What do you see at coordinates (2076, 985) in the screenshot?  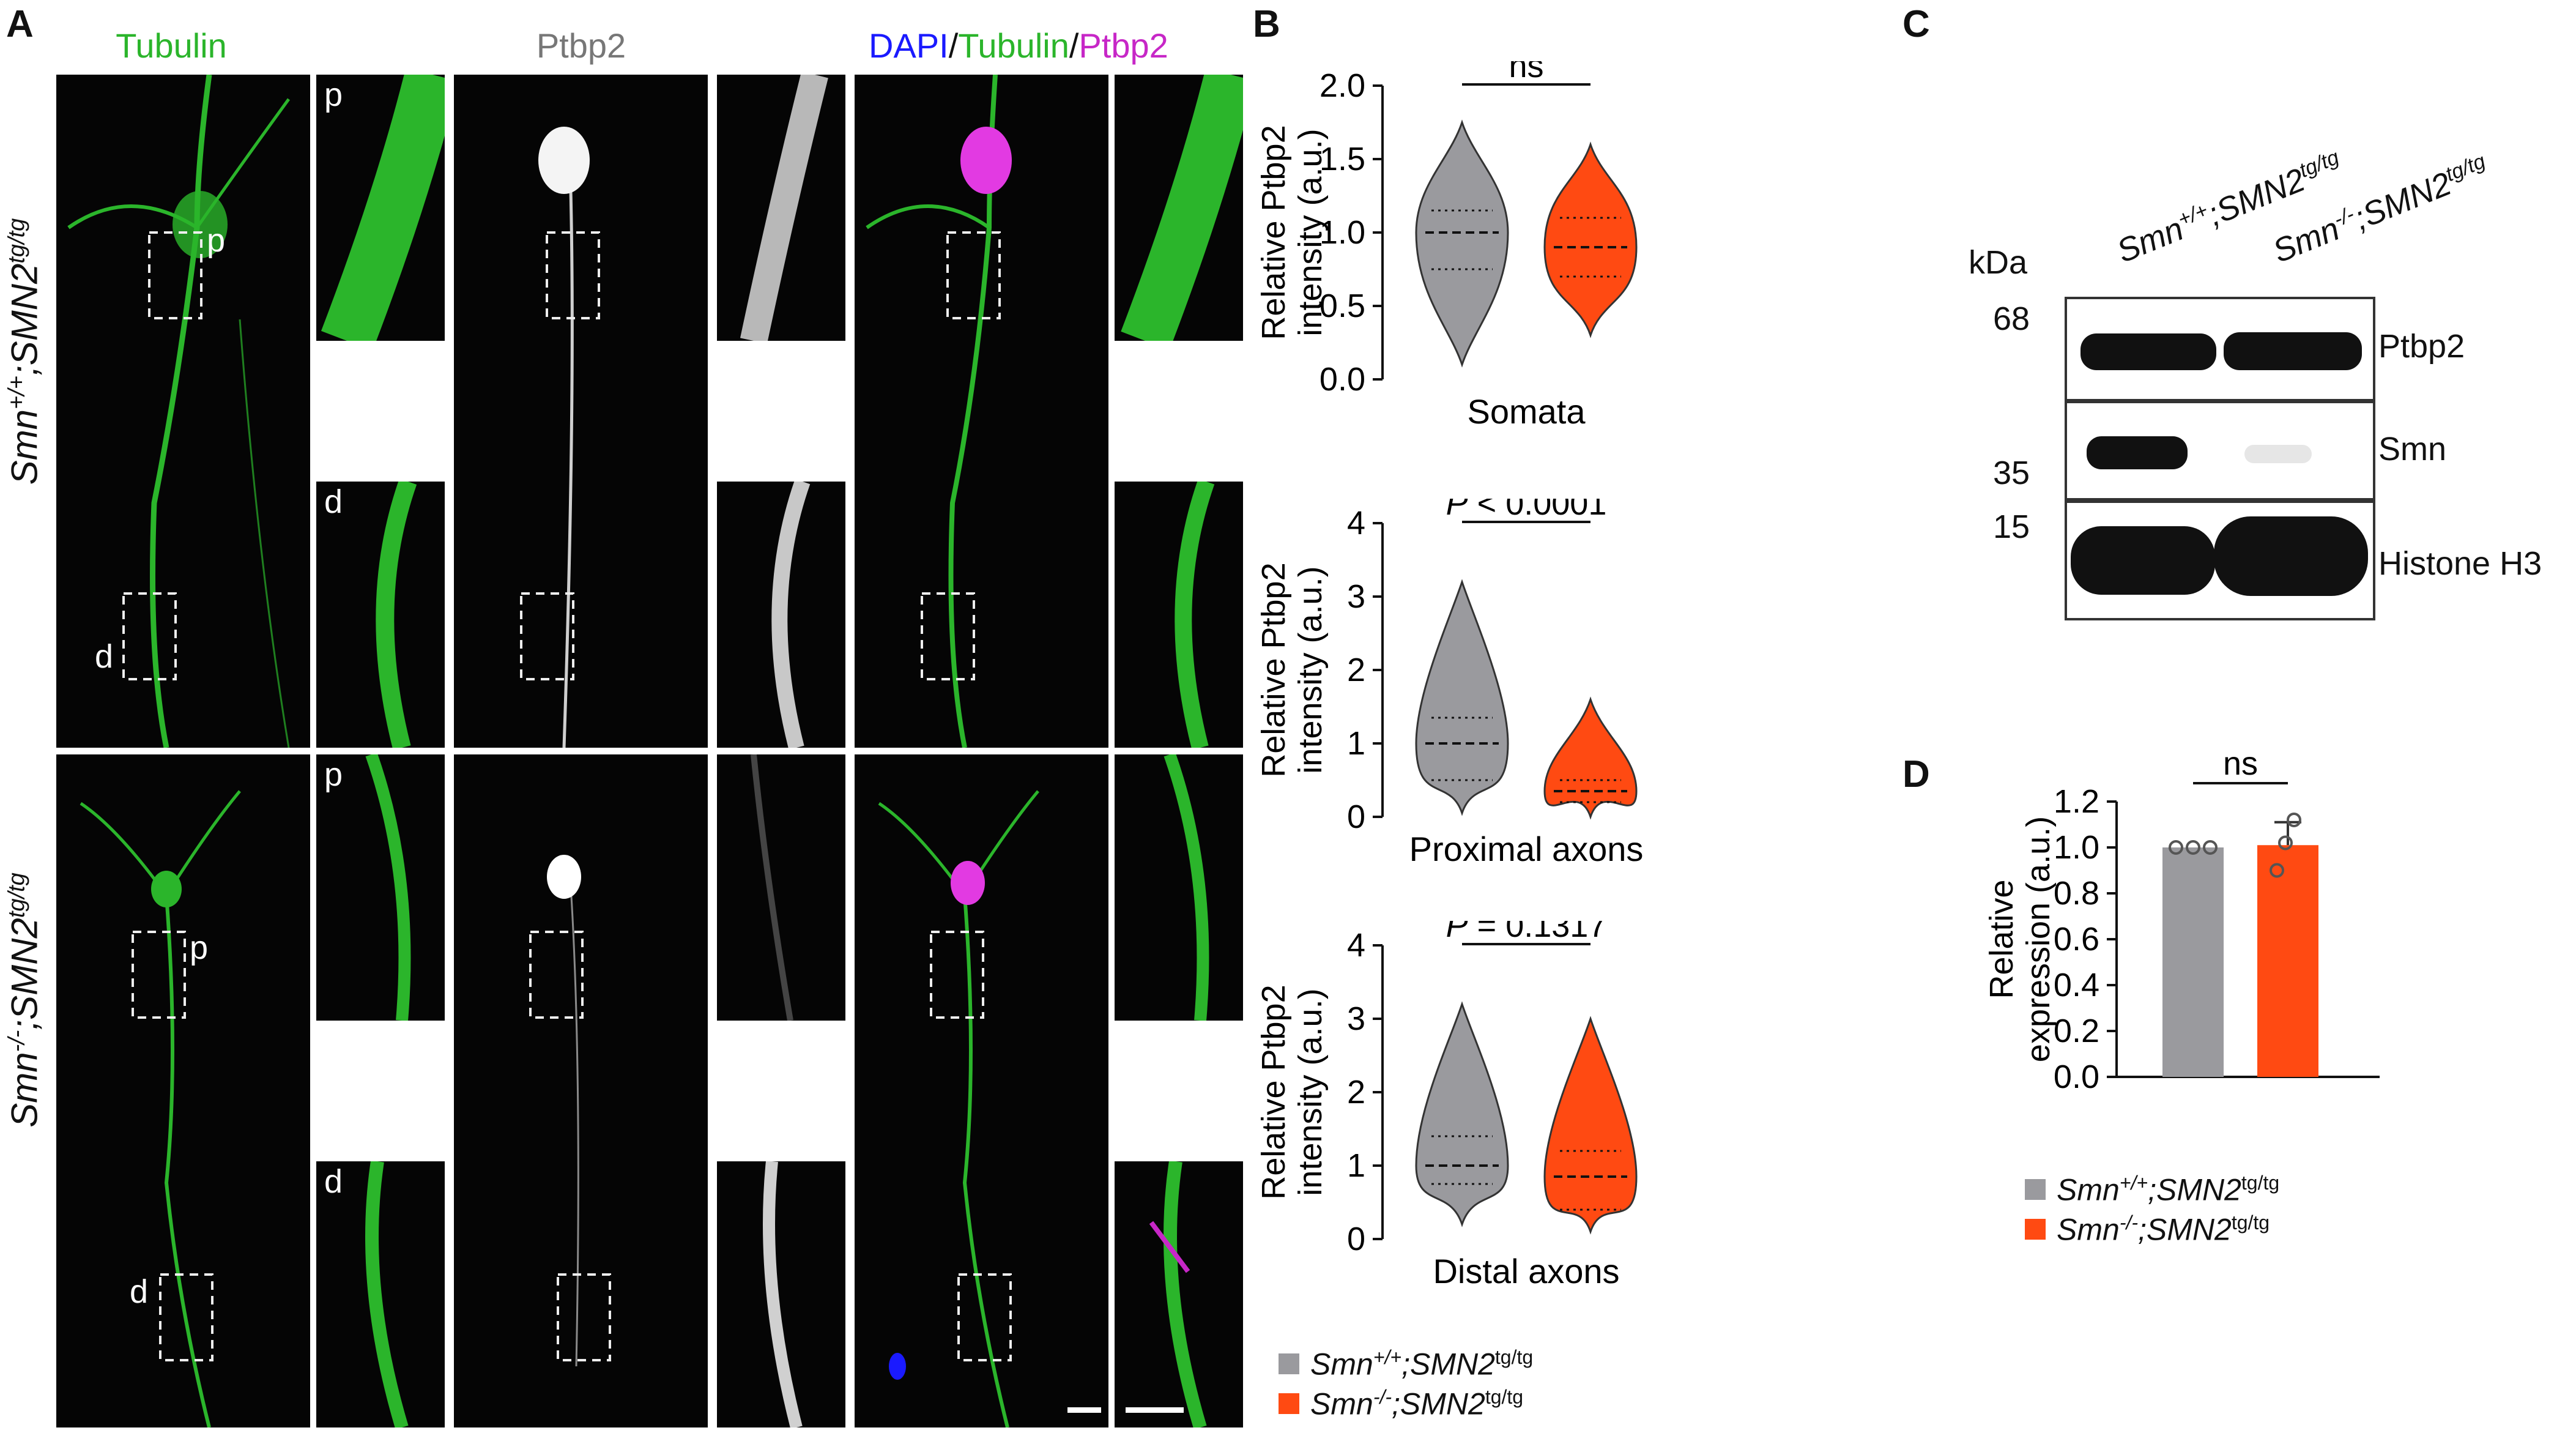 I see `y-tick-label: 0.4` at bounding box center [2076, 985].